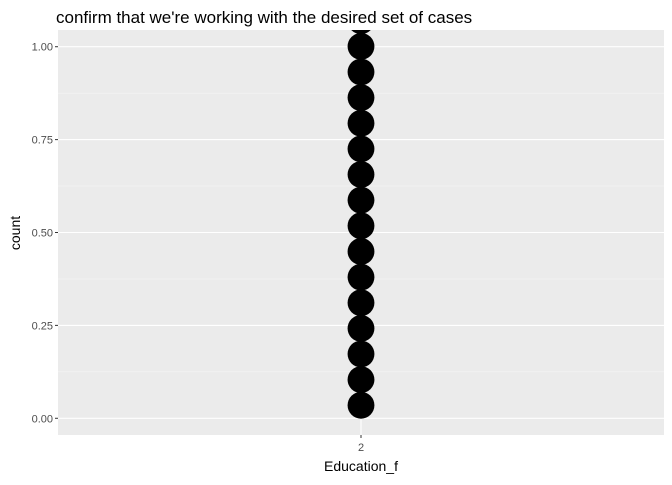 This screenshot has height=485, width=672. What do you see at coordinates (42, 141) in the screenshot?
I see `y-tick-label: 0.75` at bounding box center [42, 141].